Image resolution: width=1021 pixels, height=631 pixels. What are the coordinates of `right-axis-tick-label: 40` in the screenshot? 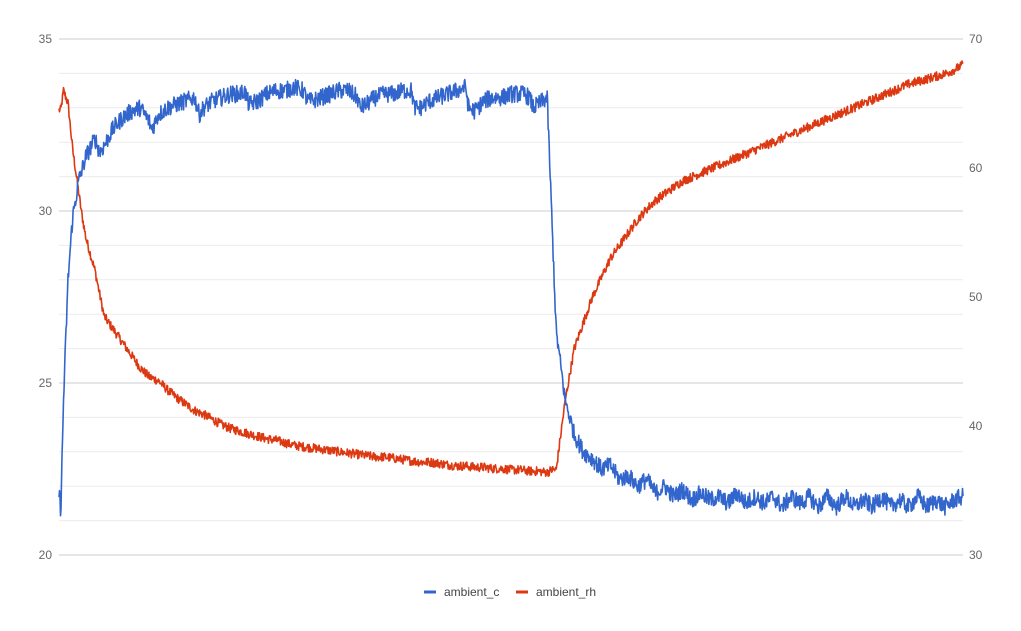 It's located at (976, 426).